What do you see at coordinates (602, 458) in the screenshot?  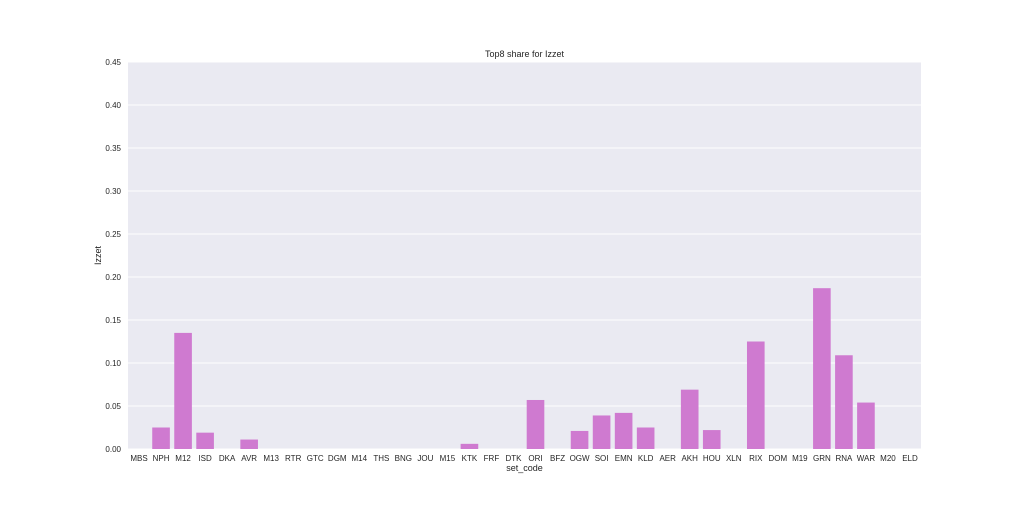 I see `x-tick-label: SOI` at bounding box center [602, 458].